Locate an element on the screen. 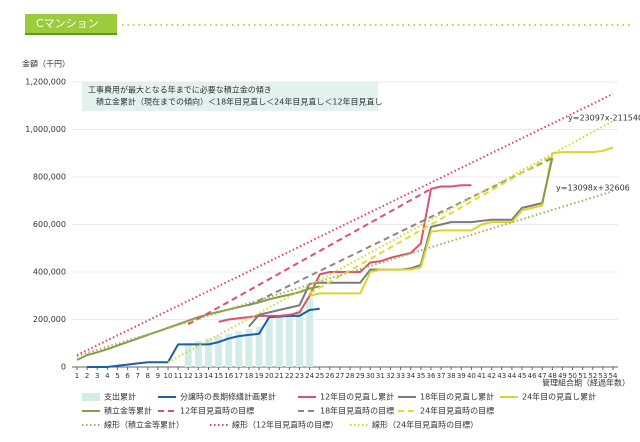  legend-label: 12年目見直時の目標 is located at coordinates (217, 411).